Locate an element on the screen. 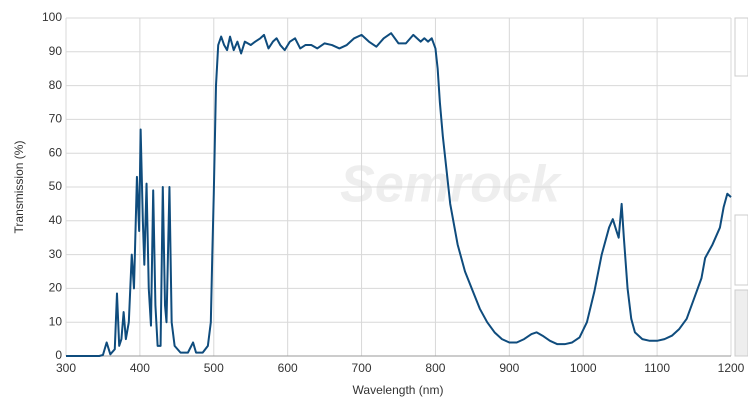 The width and height of the screenshot is (748, 407). x-tick-label: 500 is located at coordinates (214, 368).